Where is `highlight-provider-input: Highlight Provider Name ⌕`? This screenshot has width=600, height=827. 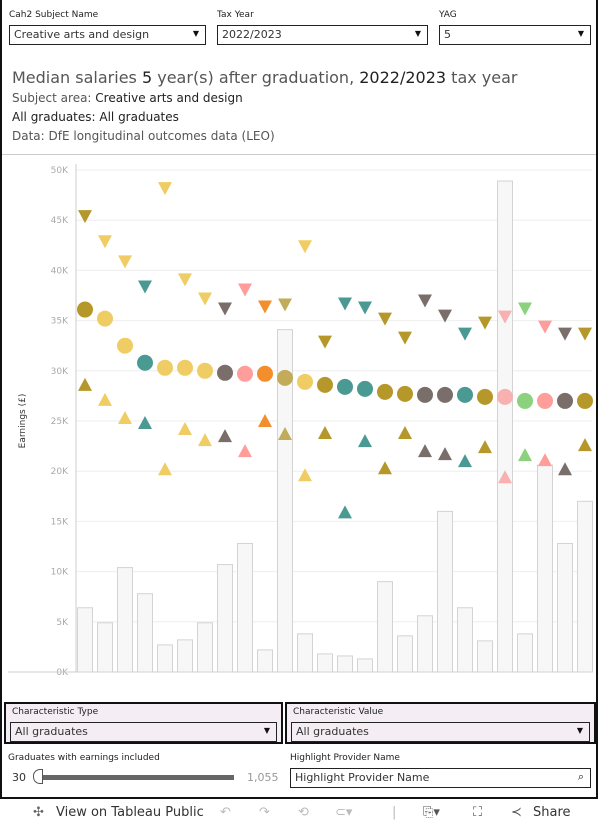 highlight-provider-input: Highlight Provider Name ⌕ is located at coordinates (440, 778).